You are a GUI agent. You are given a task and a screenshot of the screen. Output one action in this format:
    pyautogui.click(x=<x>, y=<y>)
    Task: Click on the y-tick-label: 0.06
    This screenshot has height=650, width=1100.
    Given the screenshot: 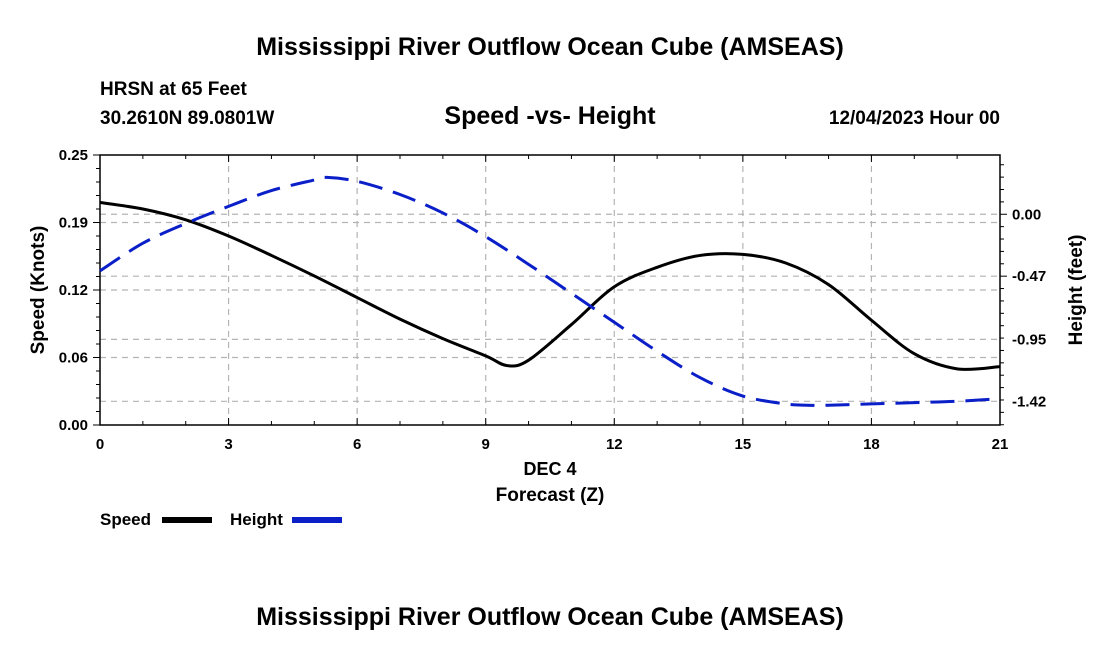 What is the action you would take?
    pyautogui.click(x=73, y=358)
    